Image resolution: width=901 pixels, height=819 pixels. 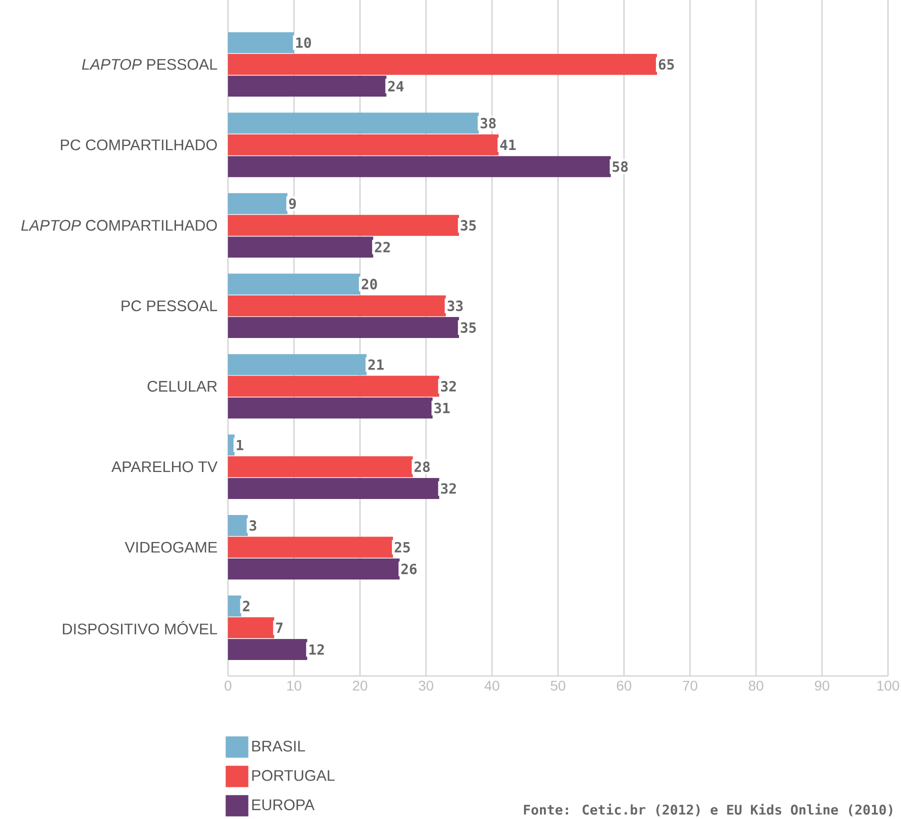 I want to click on x-tick-label: 0, so click(x=228, y=685).